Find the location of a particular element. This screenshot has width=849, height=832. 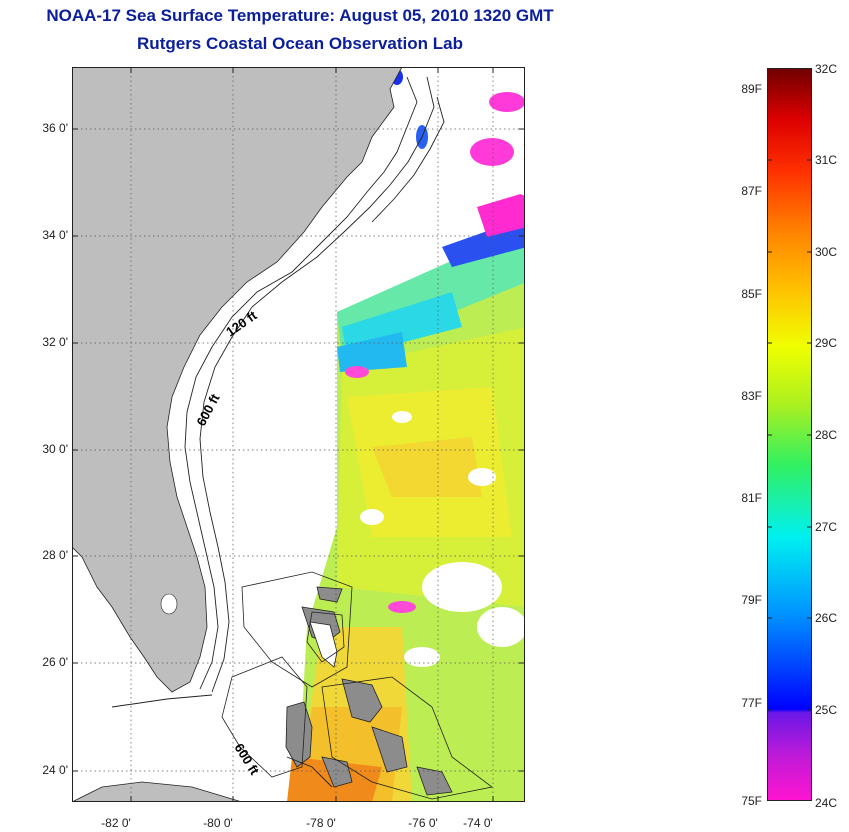

lon-tick-label: -80 0' is located at coordinates (218, 823).